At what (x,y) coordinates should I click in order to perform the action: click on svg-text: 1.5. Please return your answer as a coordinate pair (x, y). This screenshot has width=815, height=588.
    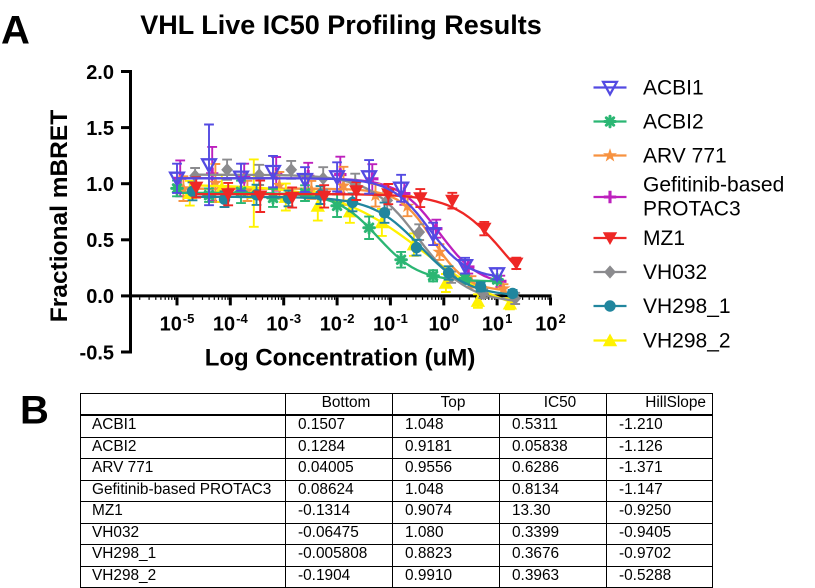
    Looking at the image, I should click on (100, 129).